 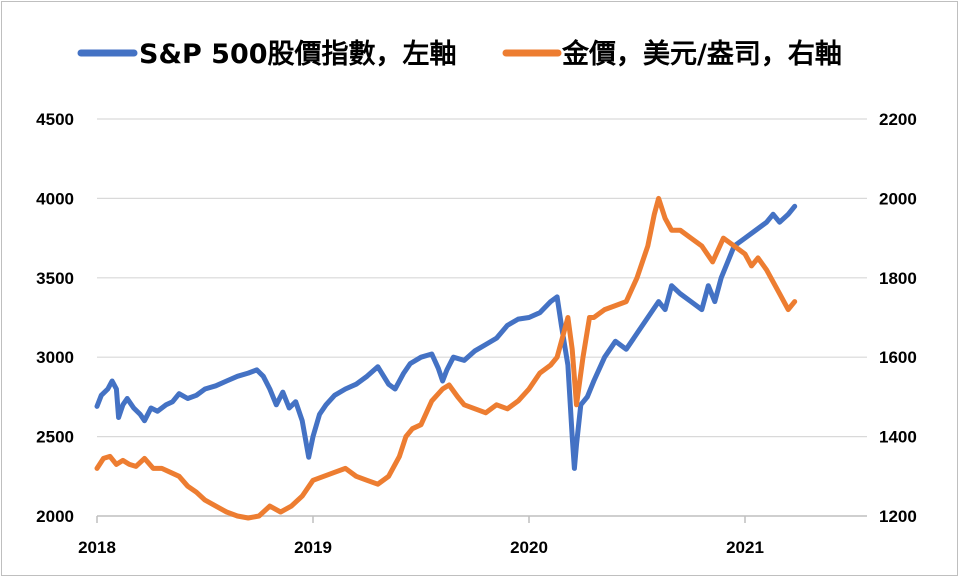 What do you see at coordinates (898, 437) in the screenshot?
I see `y-right-tick-1400: 1400` at bounding box center [898, 437].